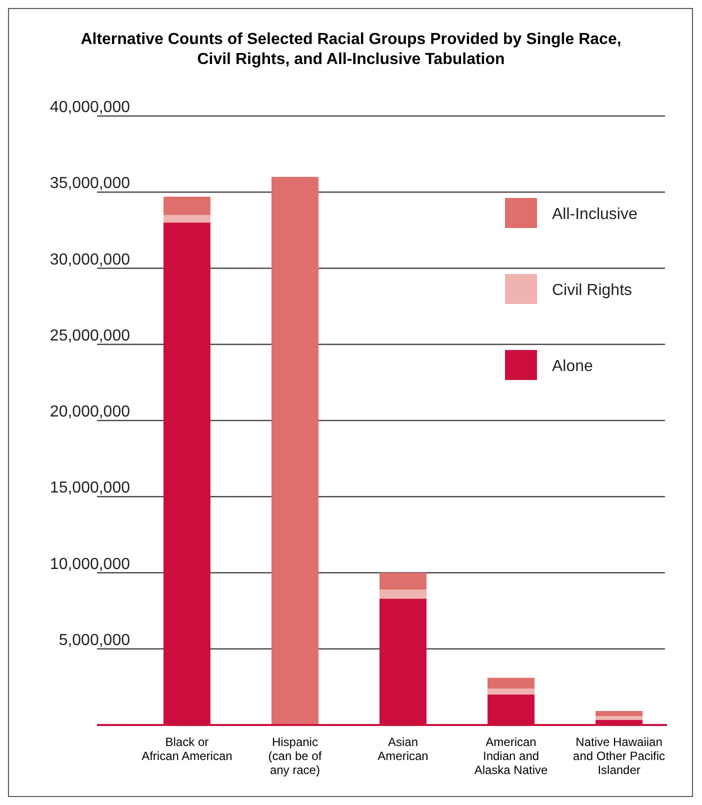 This screenshot has width=702, height=805. Describe the element at coordinates (351, 49) in the screenshot. I see `chart-title: Alternative Counts of Selected Racial Groups Provided by Single Race, Civil Rights, and All-Inclusive Tabulation` at that location.